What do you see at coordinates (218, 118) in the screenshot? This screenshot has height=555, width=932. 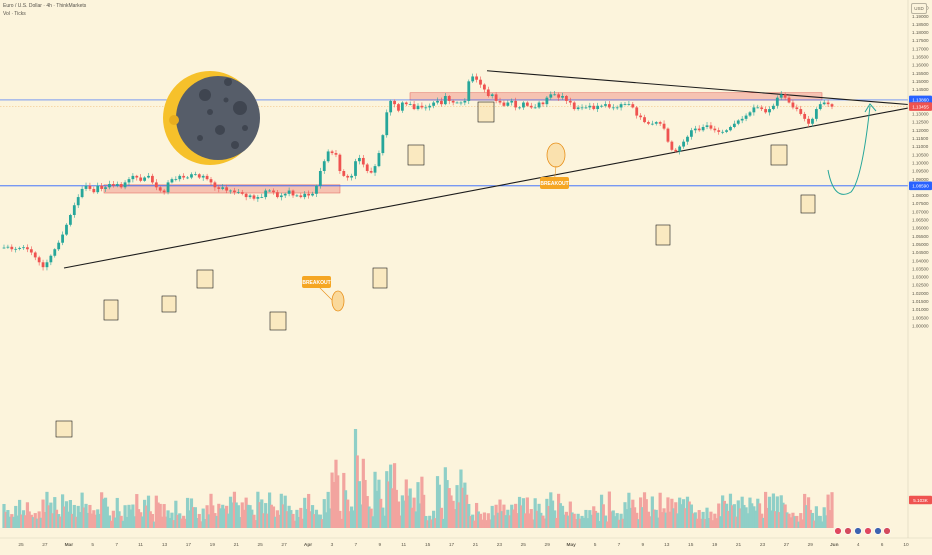 I see `moon-shadow` at bounding box center [218, 118].